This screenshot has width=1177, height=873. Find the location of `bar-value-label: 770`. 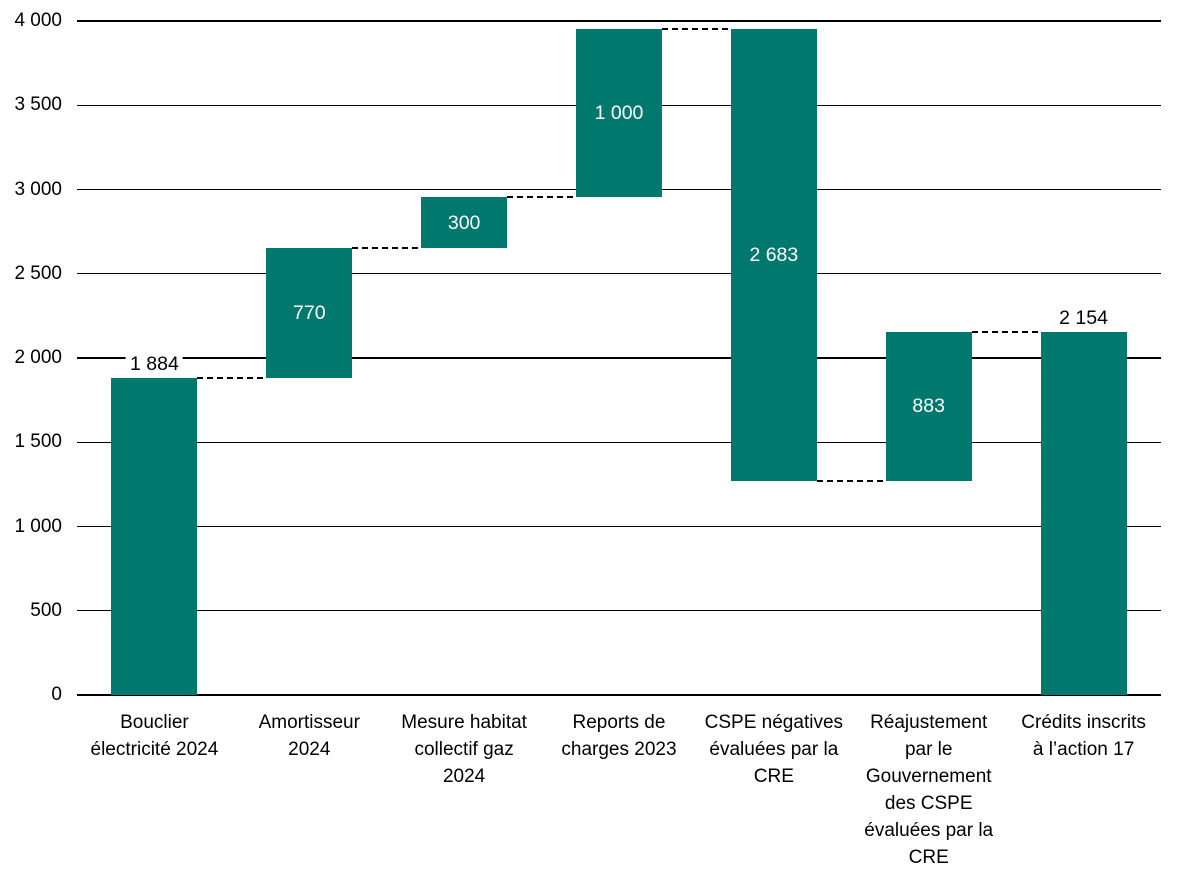

bar-value-label: 770 is located at coordinates (309, 312).